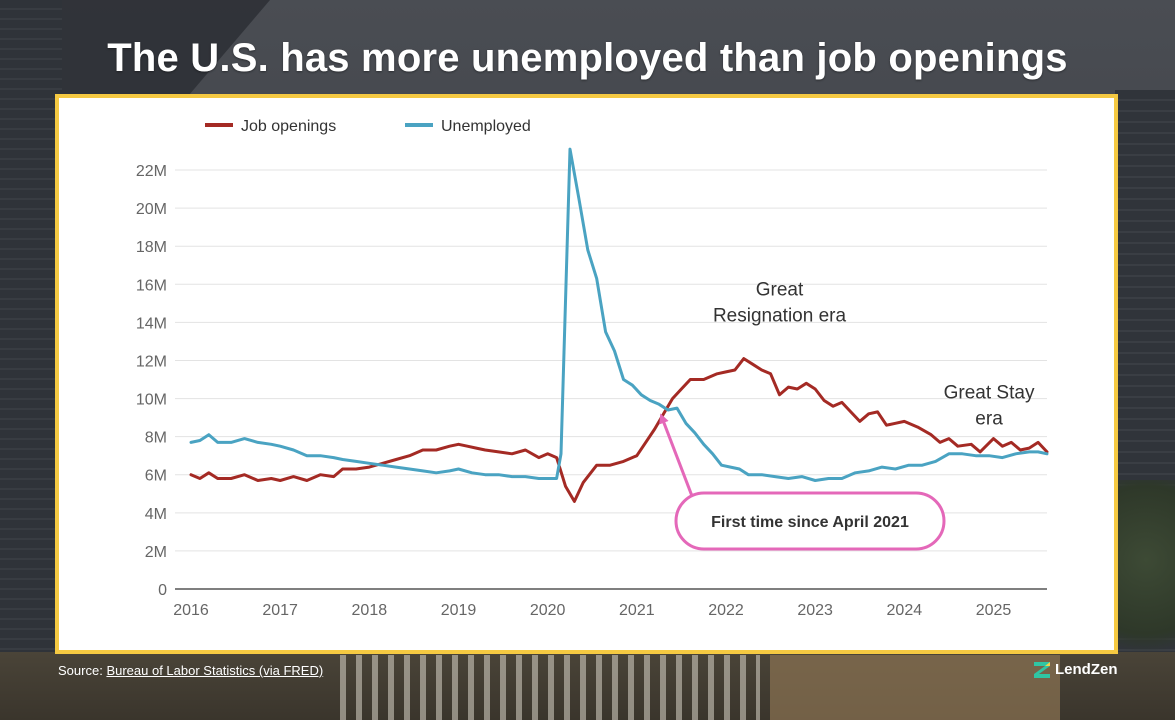 Image resolution: width=1175 pixels, height=720 pixels. I want to click on callout-box, so click(810, 521).